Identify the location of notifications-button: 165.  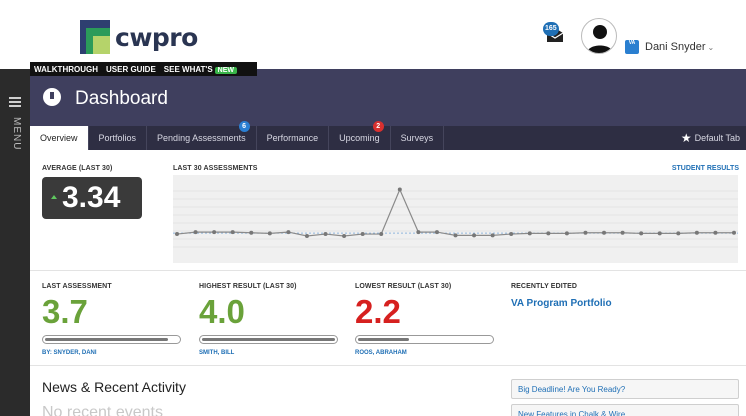
(555, 33).